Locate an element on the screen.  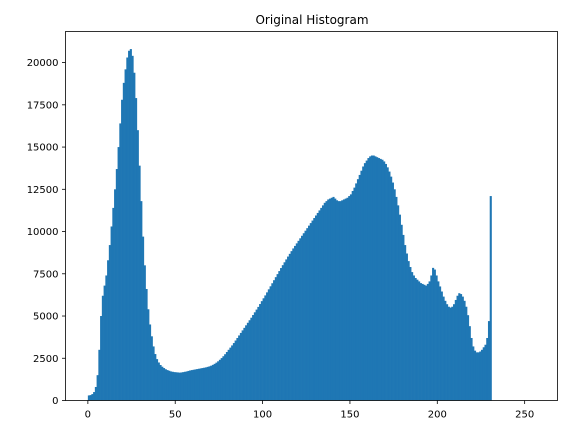
x-tick-label: 100 is located at coordinates (262, 415).